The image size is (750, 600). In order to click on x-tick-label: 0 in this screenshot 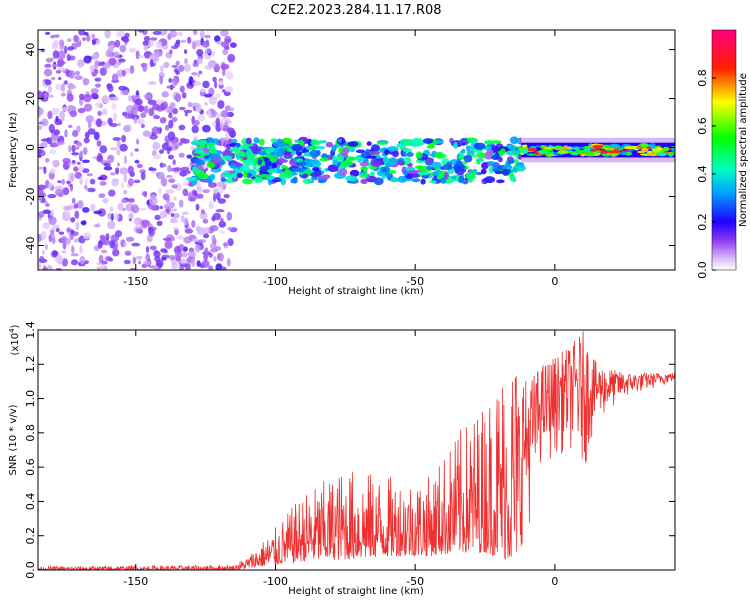, I will do `click(554, 281)`.